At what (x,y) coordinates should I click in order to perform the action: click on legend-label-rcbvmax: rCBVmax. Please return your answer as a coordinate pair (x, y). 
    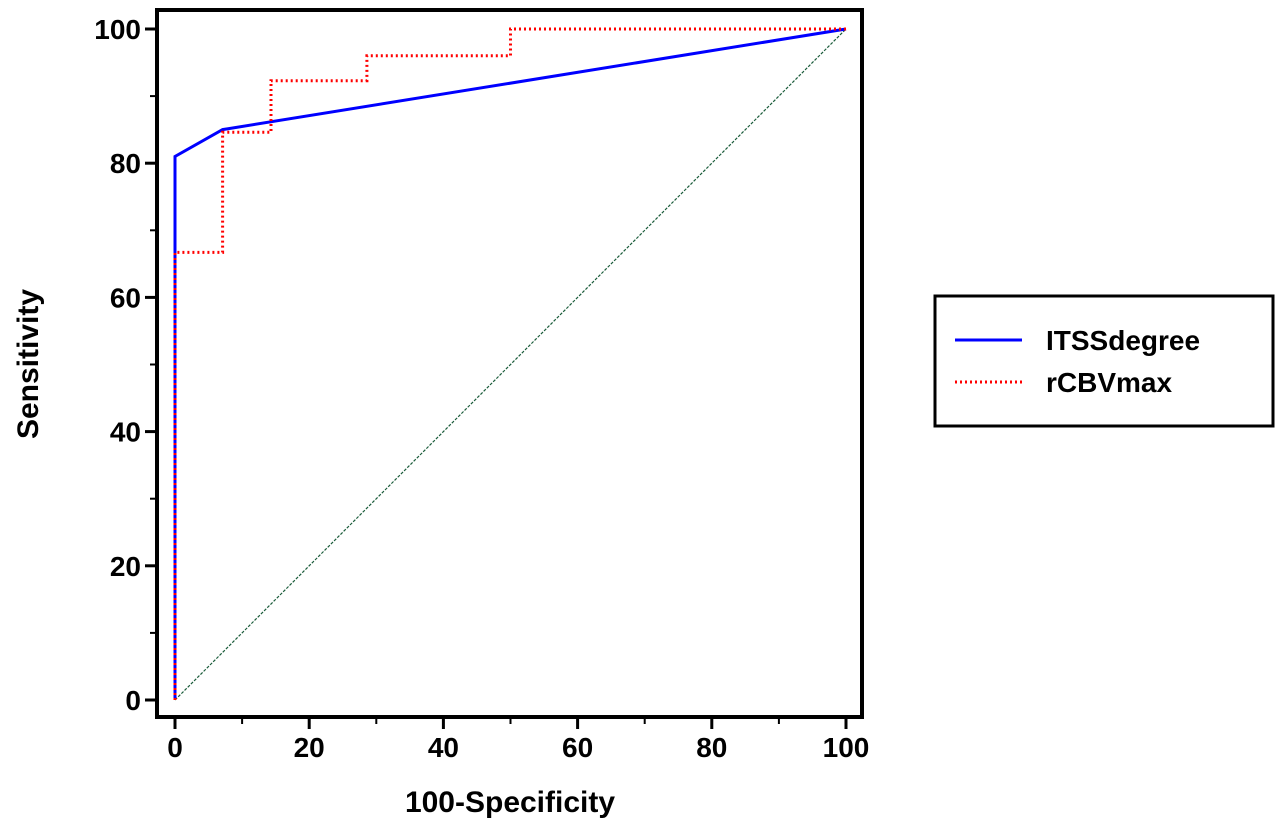
    Looking at the image, I should click on (1109, 382).